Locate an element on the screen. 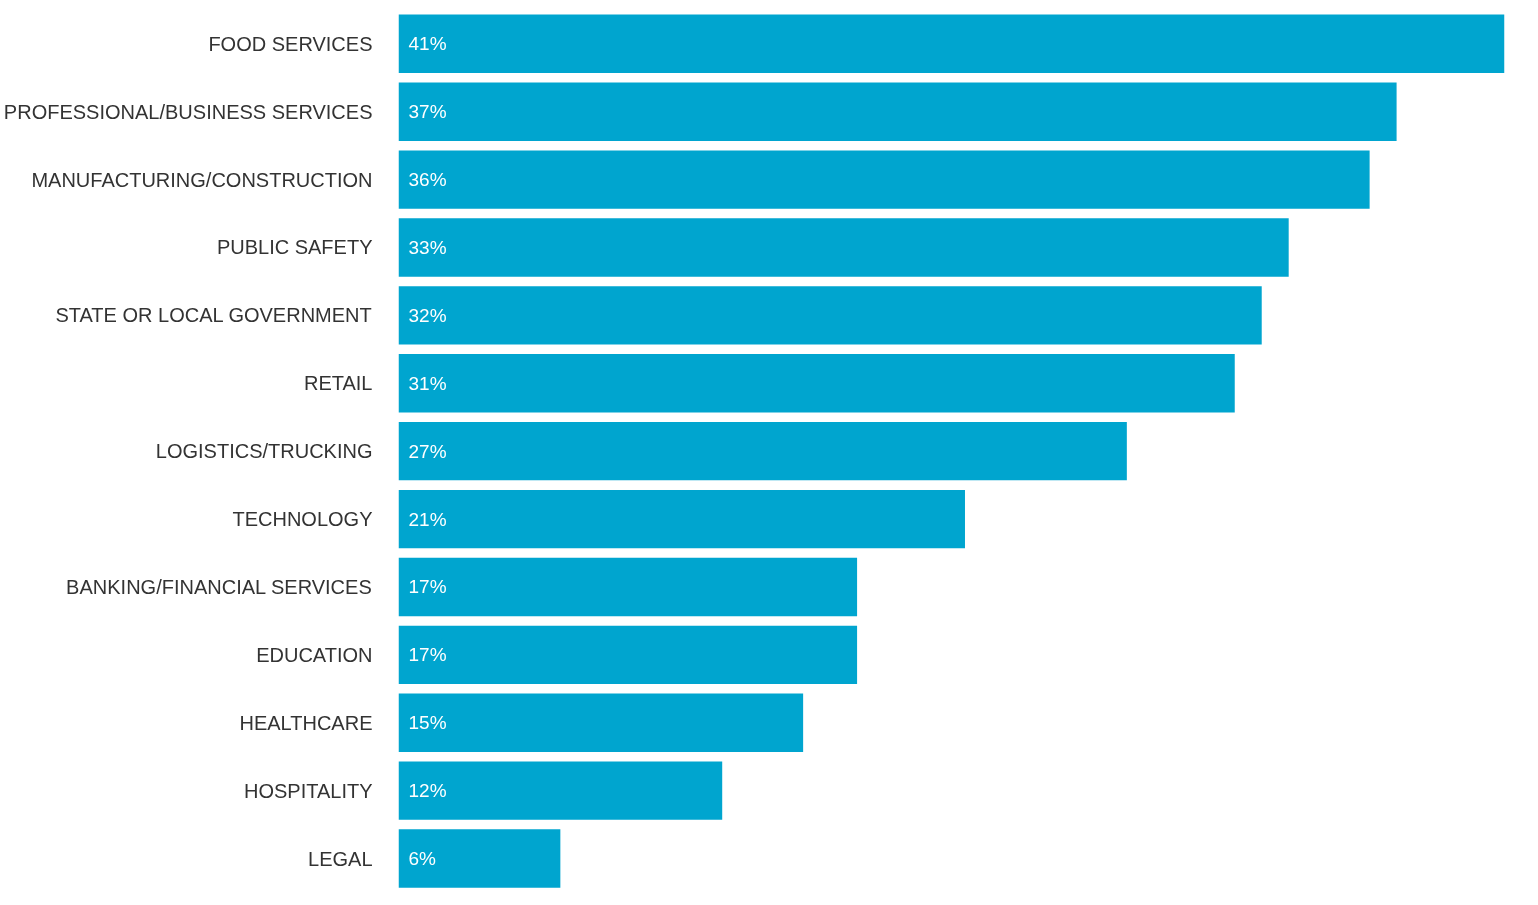  y-tick-label: HOSPITALITY is located at coordinates (308, 790).